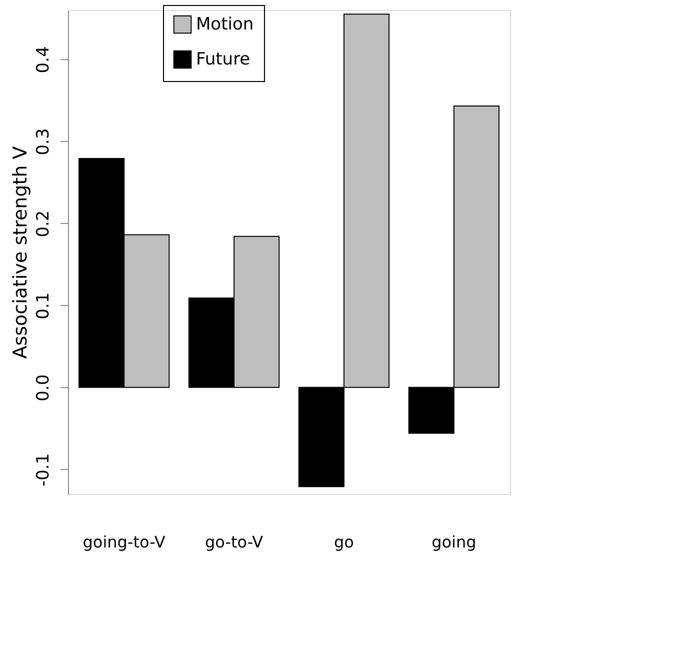 This screenshot has height=660, width=674. Describe the element at coordinates (44, 60) in the screenshot. I see `y-tick-label: 0.4` at that location.